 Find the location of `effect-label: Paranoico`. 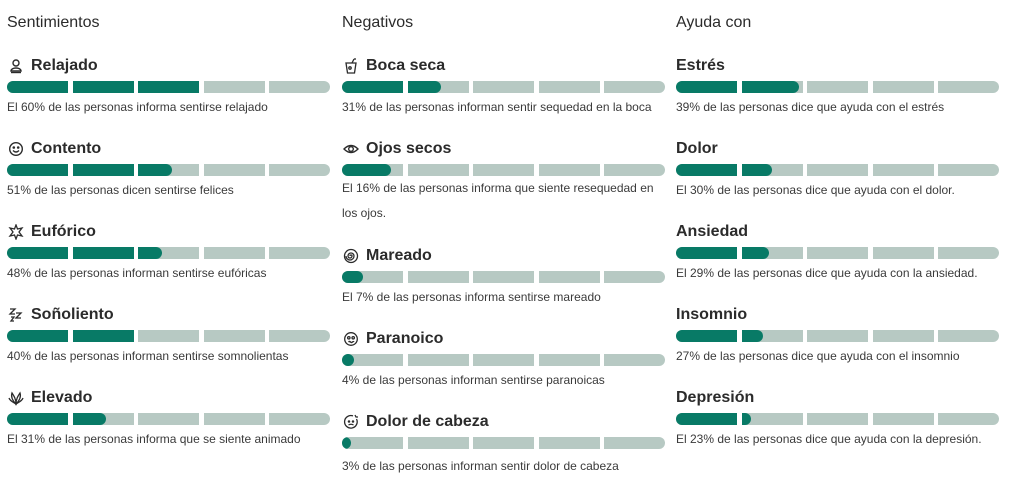

effect-label: Paranoico is located at coordinates (405, 338).